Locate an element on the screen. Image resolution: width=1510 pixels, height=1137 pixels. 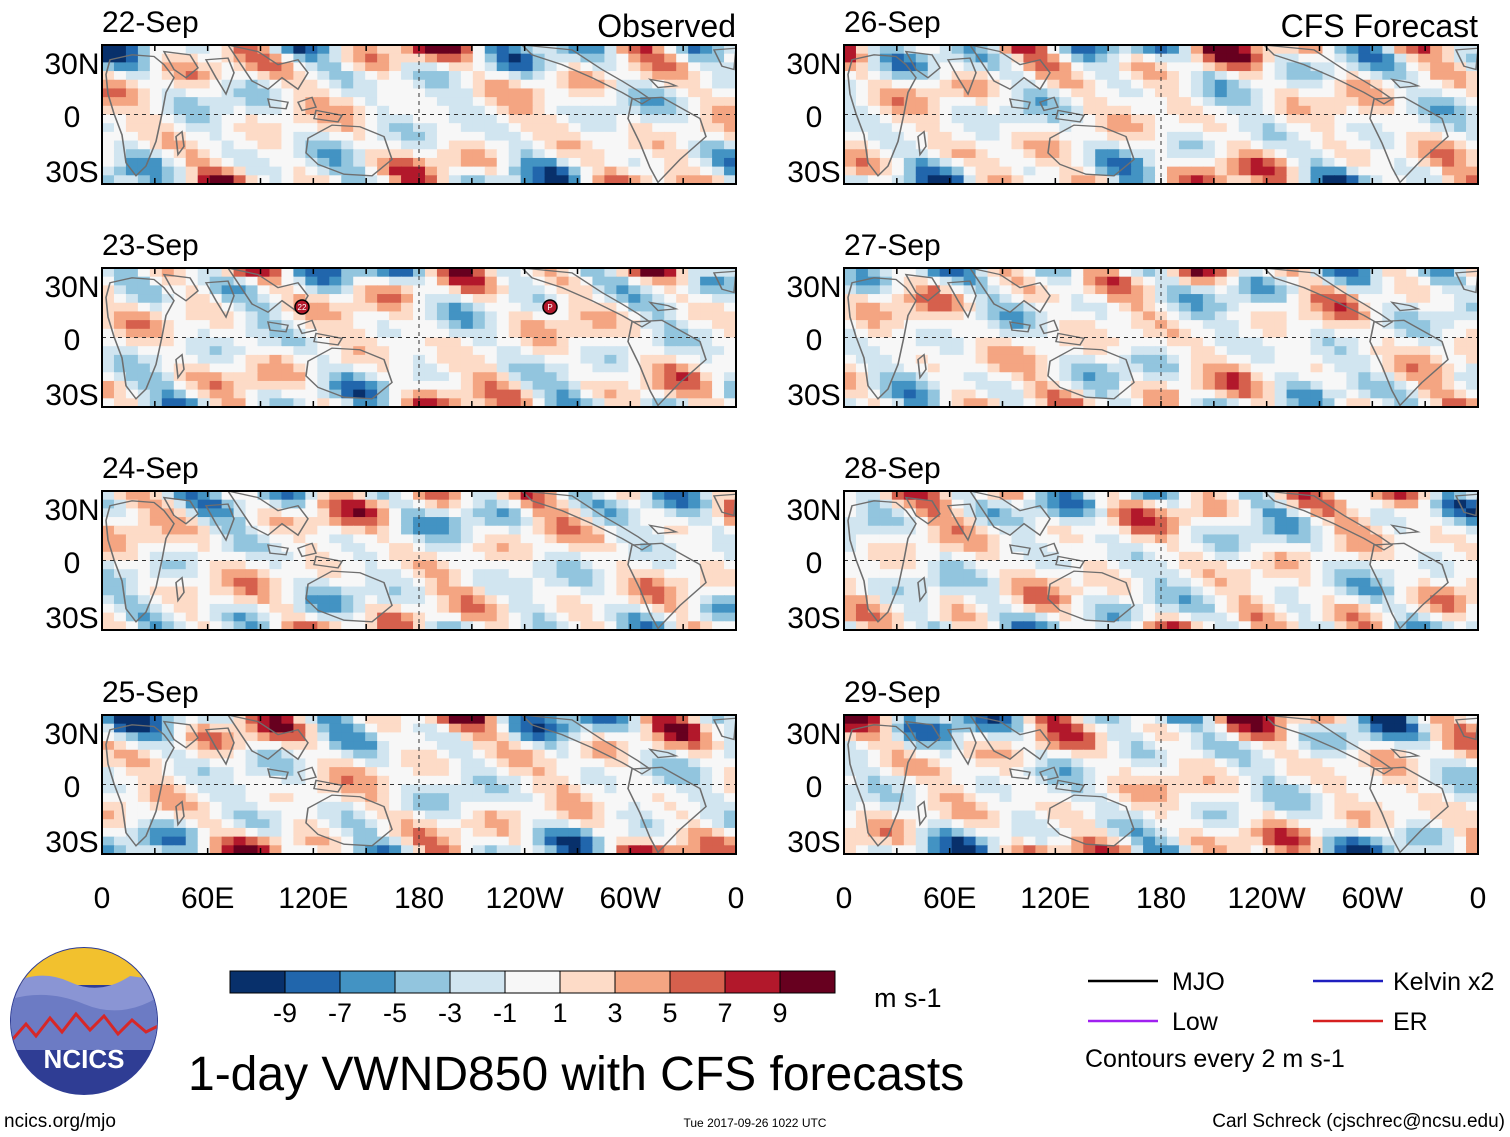
colorbar: -9 -7 -5 -3 -1 1 3 5 7 9 is located at coordinates (532, 999).